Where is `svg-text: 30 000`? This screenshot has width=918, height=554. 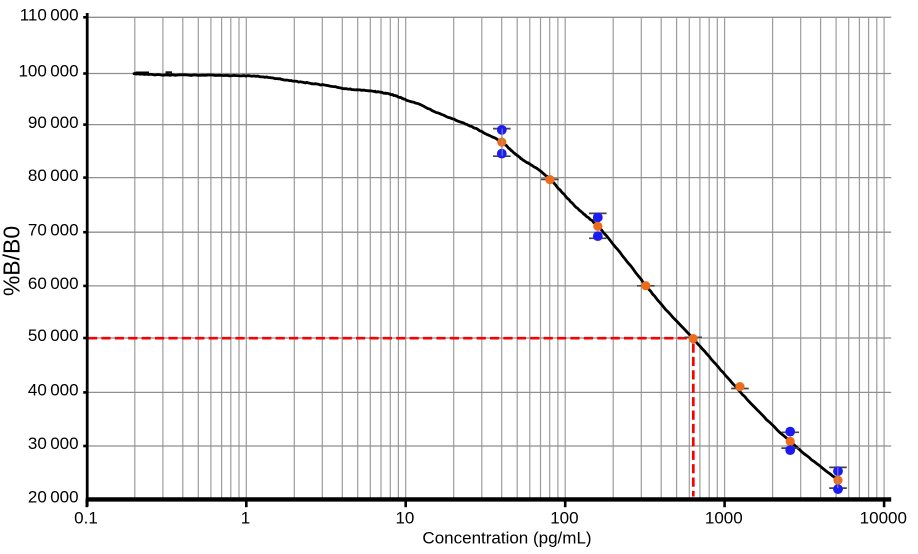
svg-text: 30 000 is located at coordinates (53, 443).